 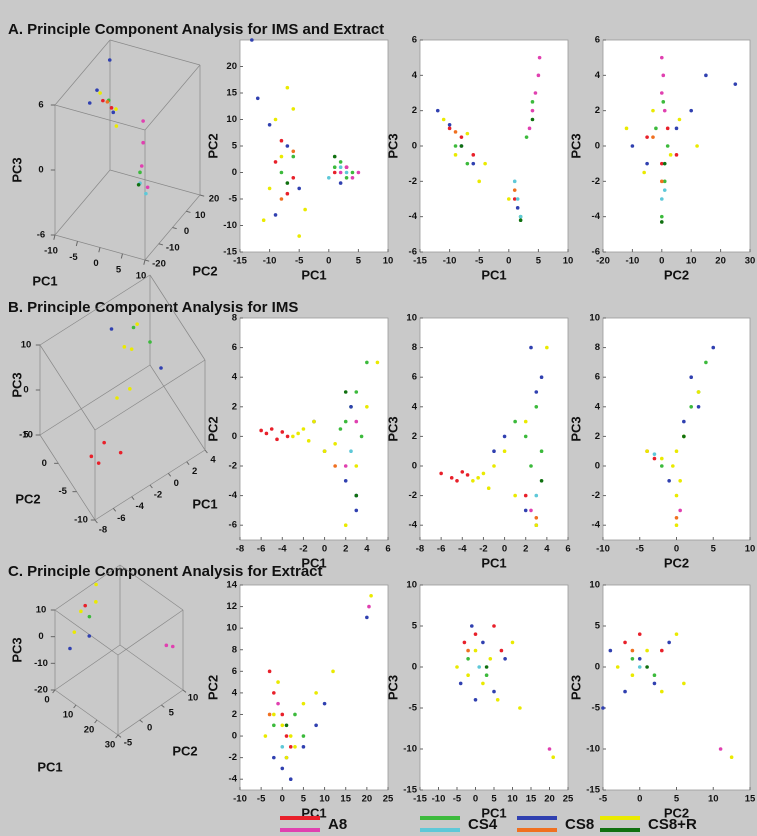 What do you see at coordinates (231, 119) in the screenshot?
I see `y-tick-label: 10` at bounding box center [231, 119].